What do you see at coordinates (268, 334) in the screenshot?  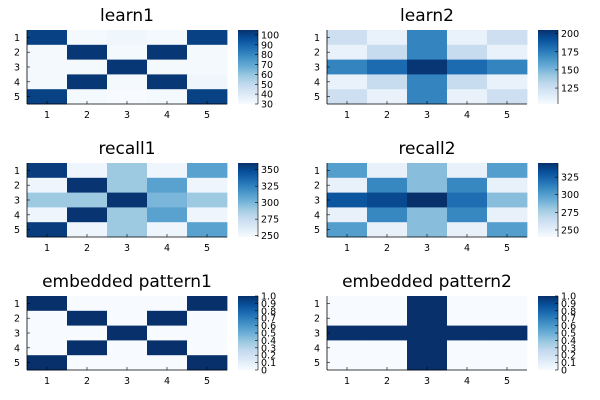 I see `colorbar-tick-label: 0.5` at bounding box center [268, 334].